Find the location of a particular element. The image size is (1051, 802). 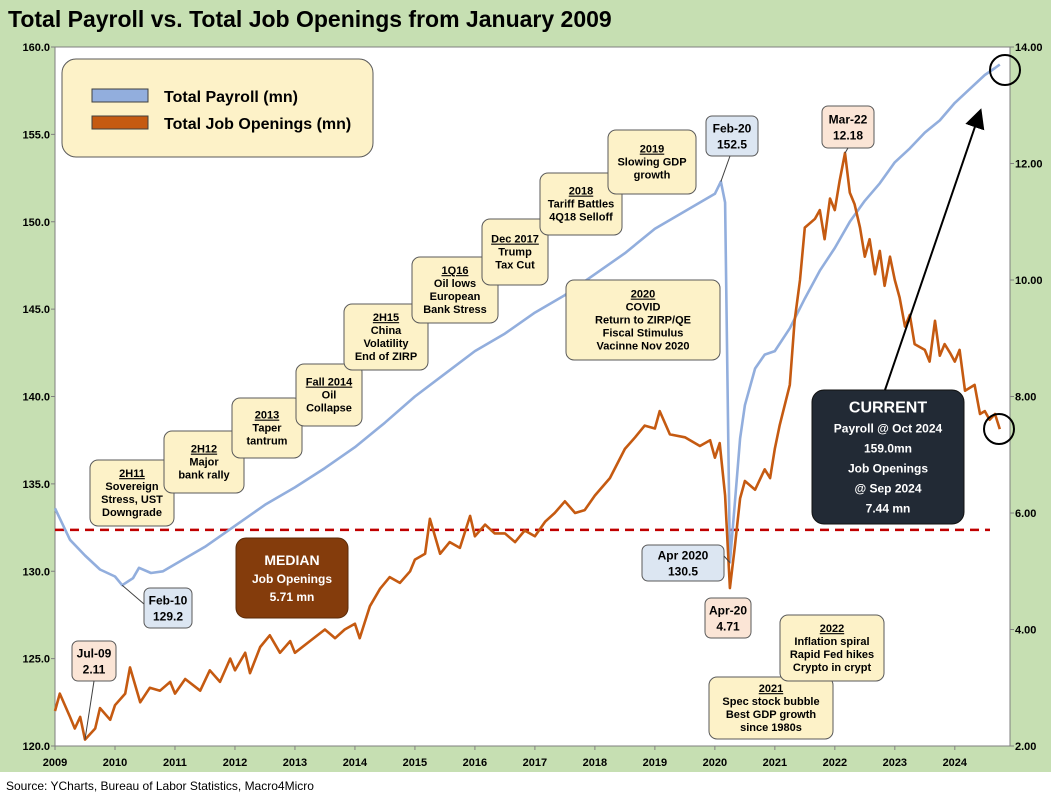

call-apr20-line: 4.71 is located at coordinates (728, 626).